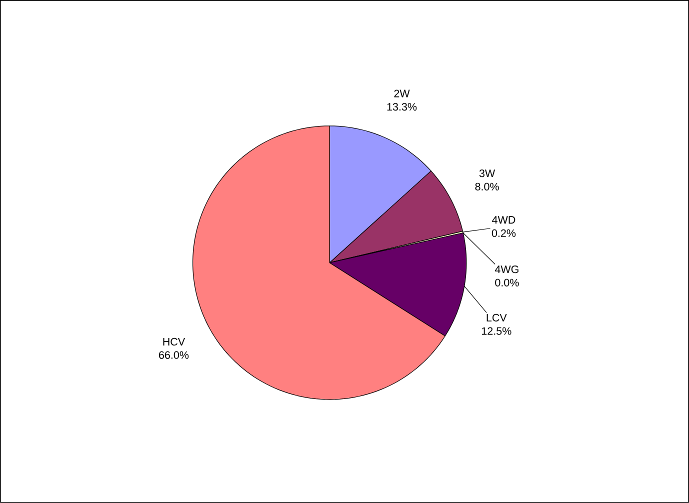  I want to click on text: 0.0%, so click(507, 282).